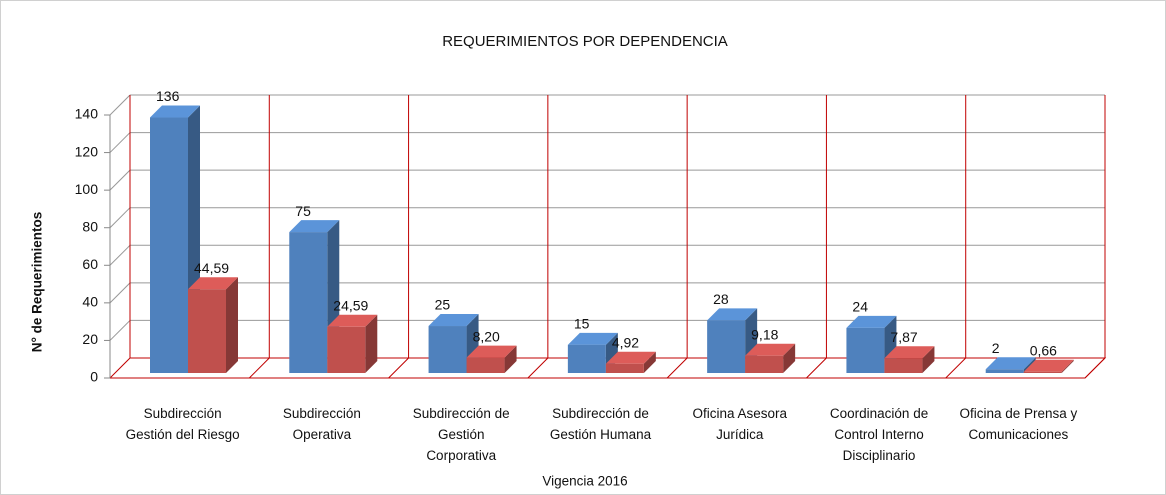  What do you see at coordinates (90, 302) in the screenshot?
I see `y-tick-label: 40` at bounding box center [90, 302].